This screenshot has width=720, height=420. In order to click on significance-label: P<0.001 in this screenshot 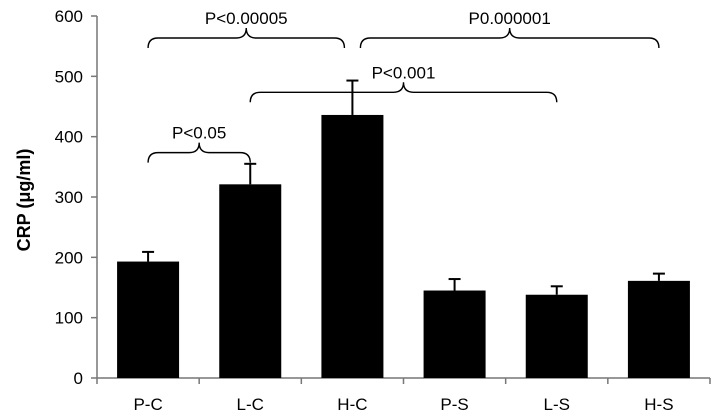, I will do `click(404, 72)`.